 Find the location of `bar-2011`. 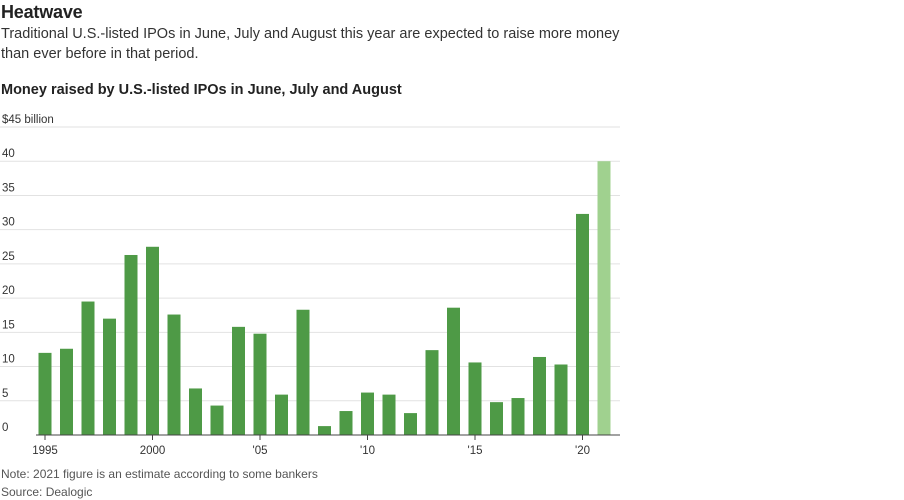

bar-2011 is located at coordinates (389, 414).